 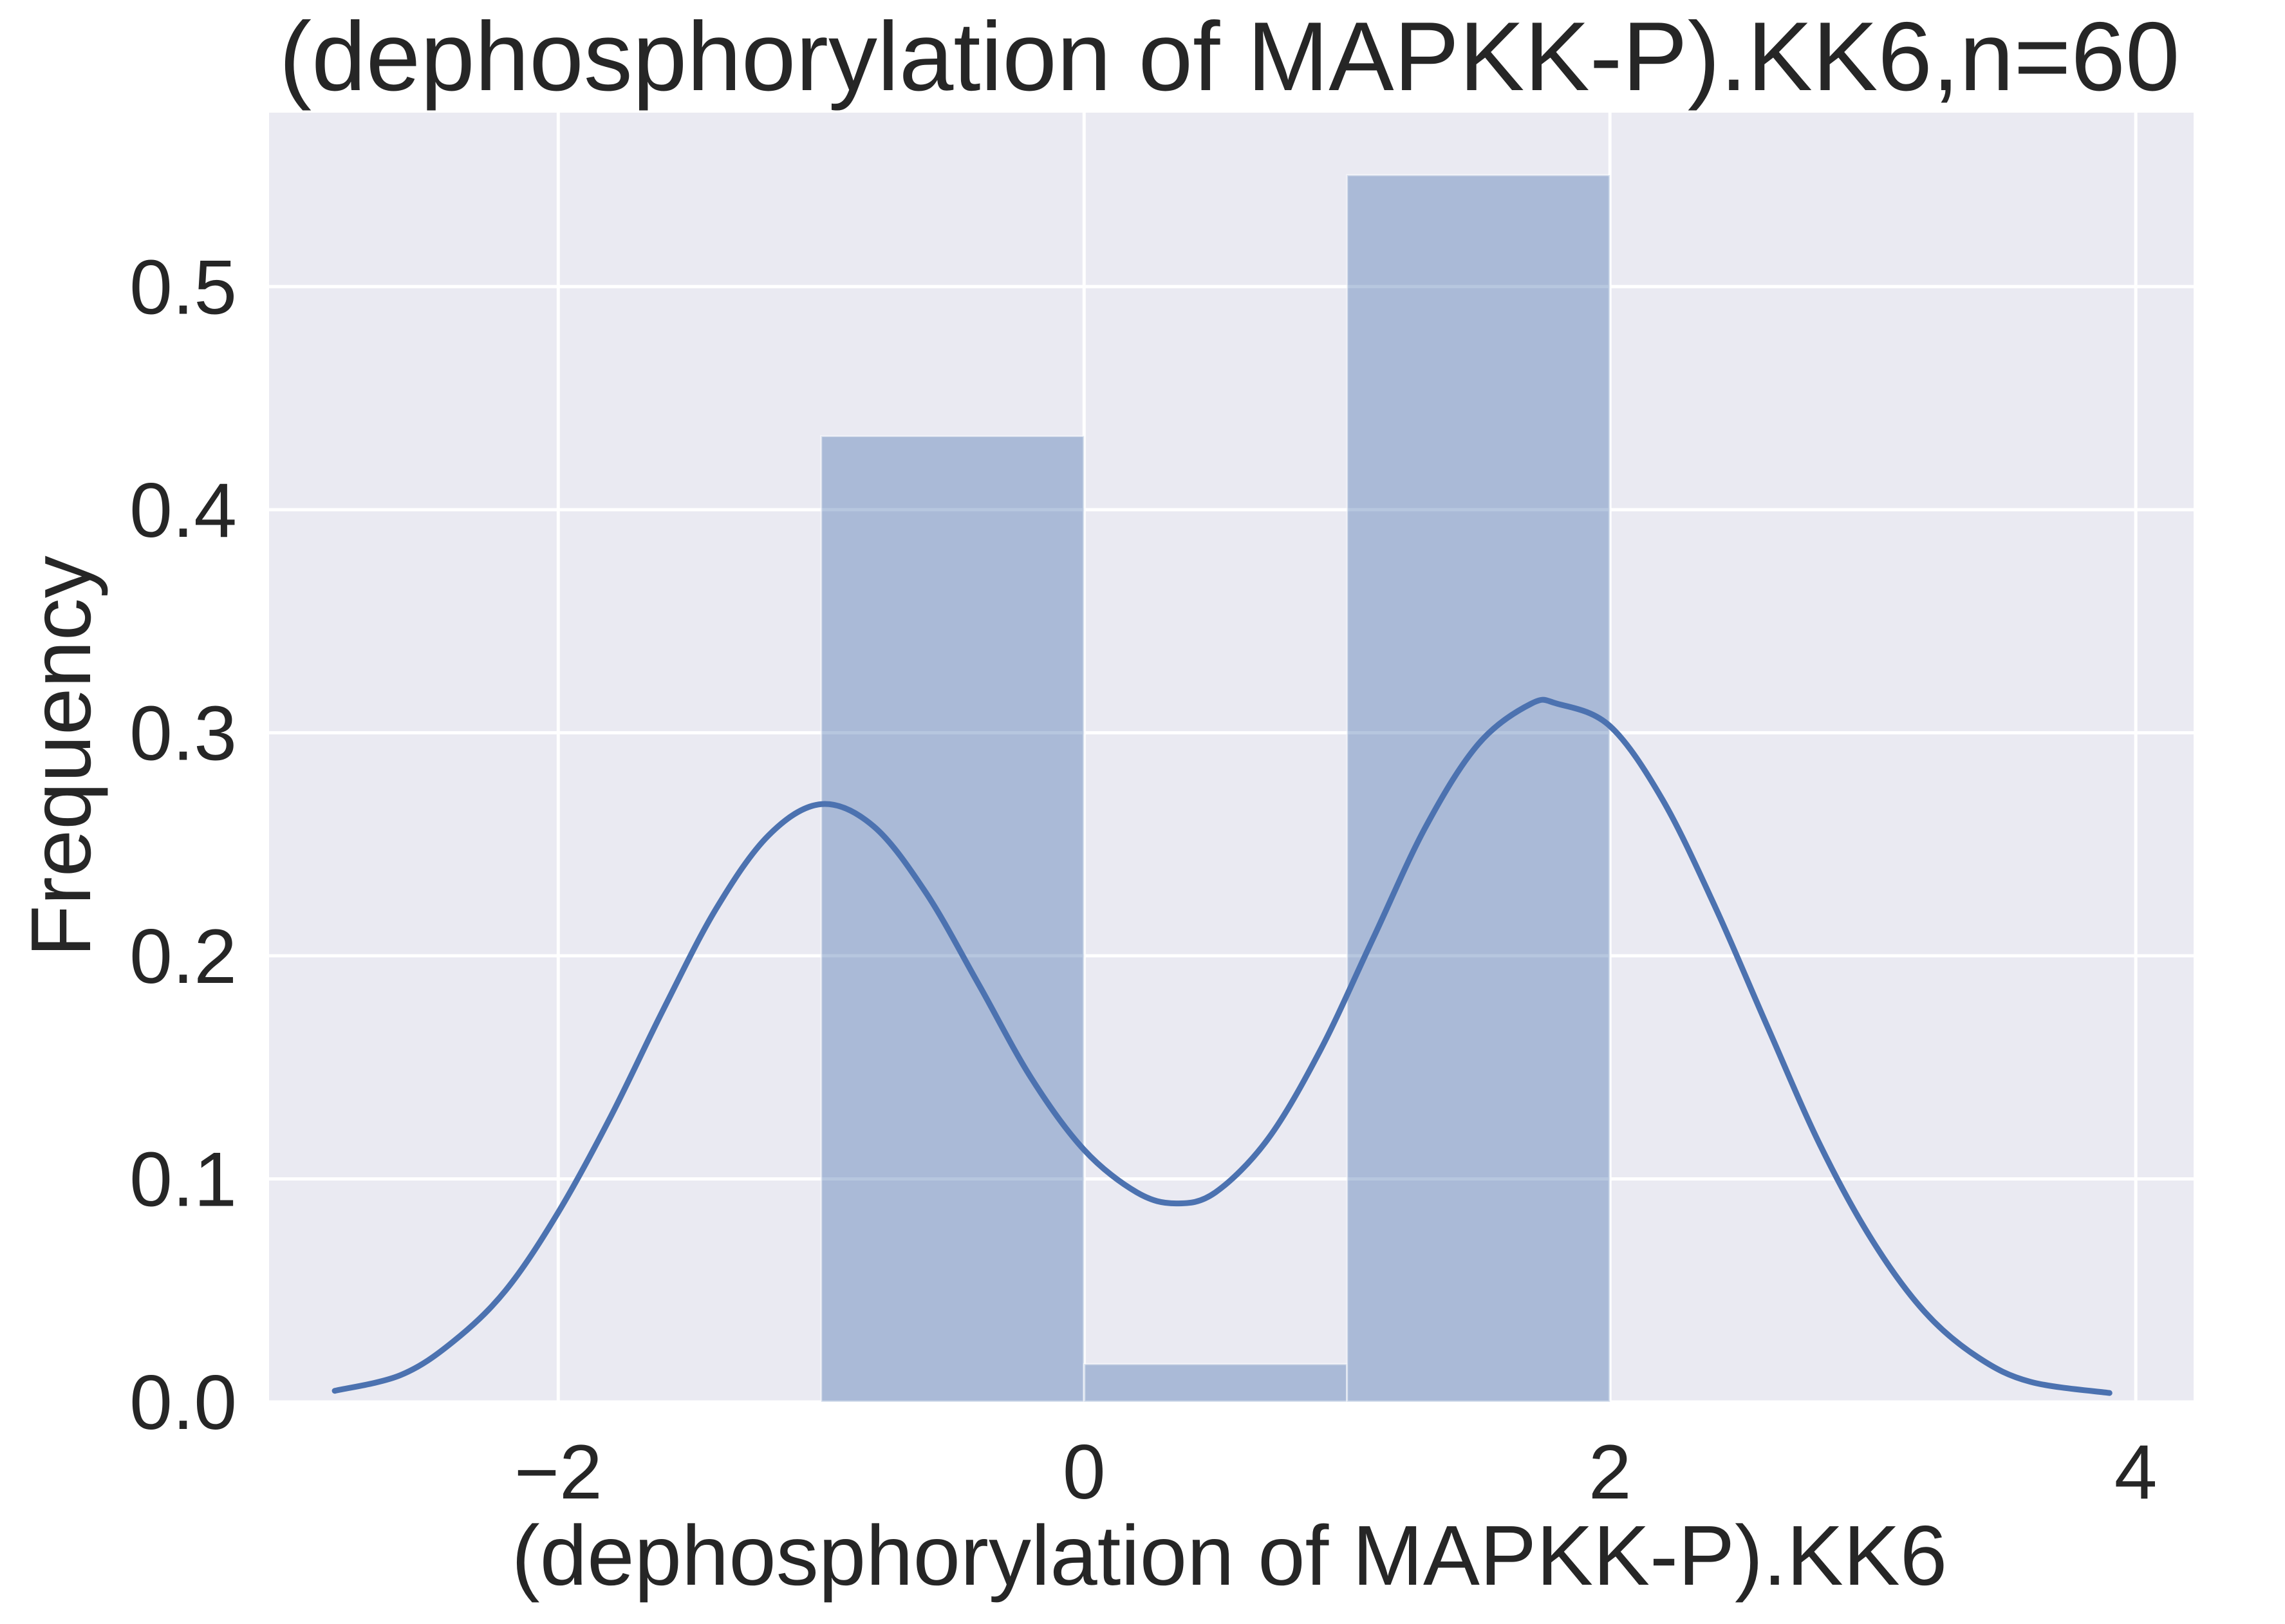 I want to click on x-tick-label: −2, so click(x=558, y=1472).